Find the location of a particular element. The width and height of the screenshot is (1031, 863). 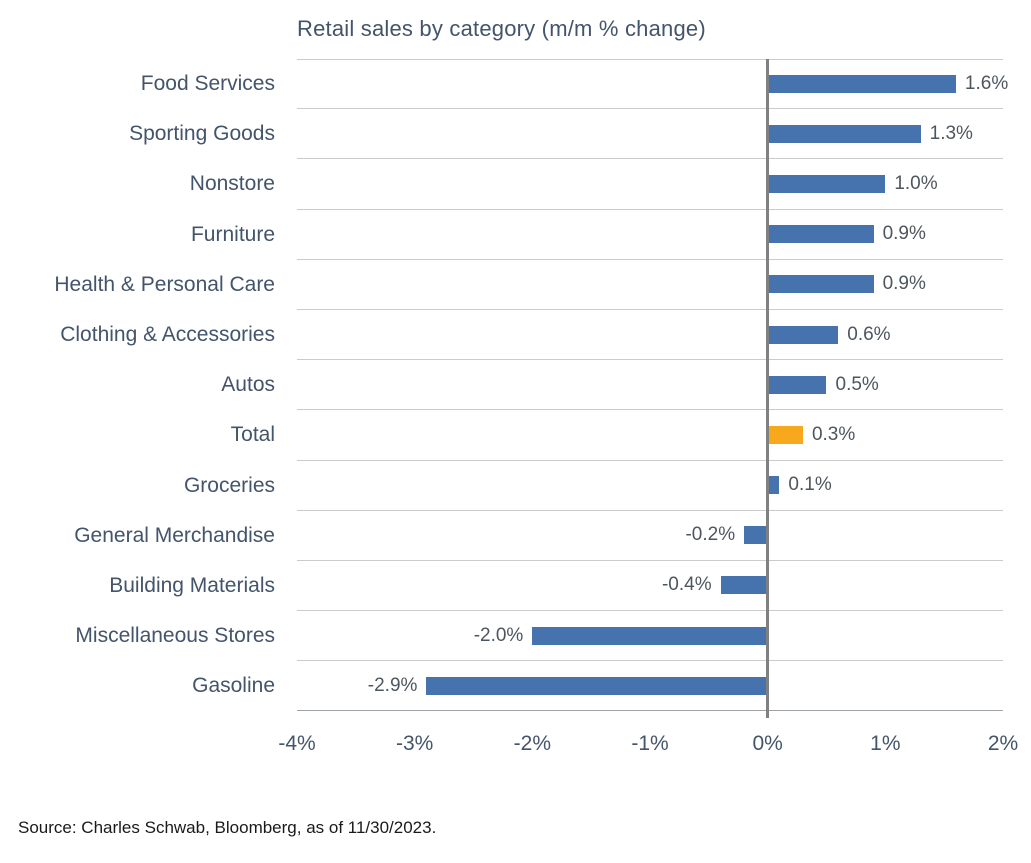

plot-cell: -0.2% is located at coordinates (650, 536).